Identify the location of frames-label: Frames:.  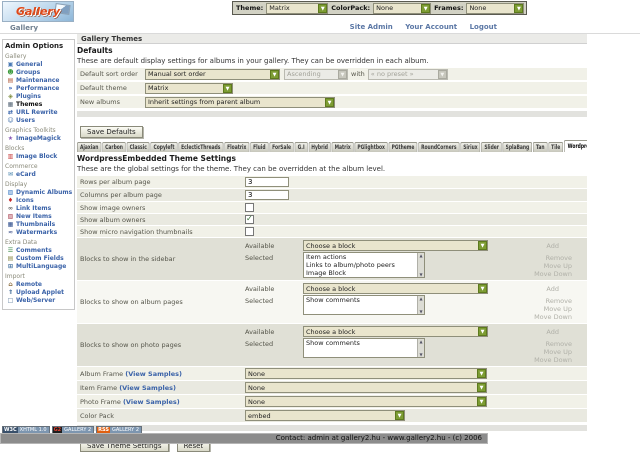
(449, 8).